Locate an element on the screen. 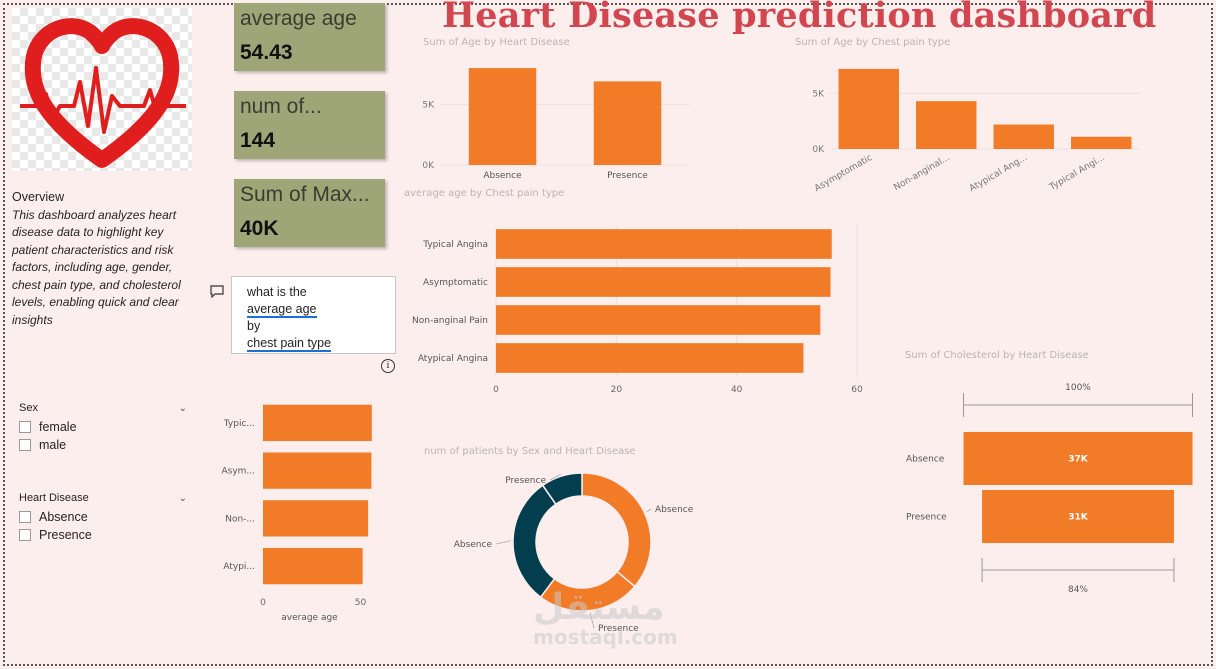  x-tick-label: Asymptomatic is located at coordinates (843, 173).